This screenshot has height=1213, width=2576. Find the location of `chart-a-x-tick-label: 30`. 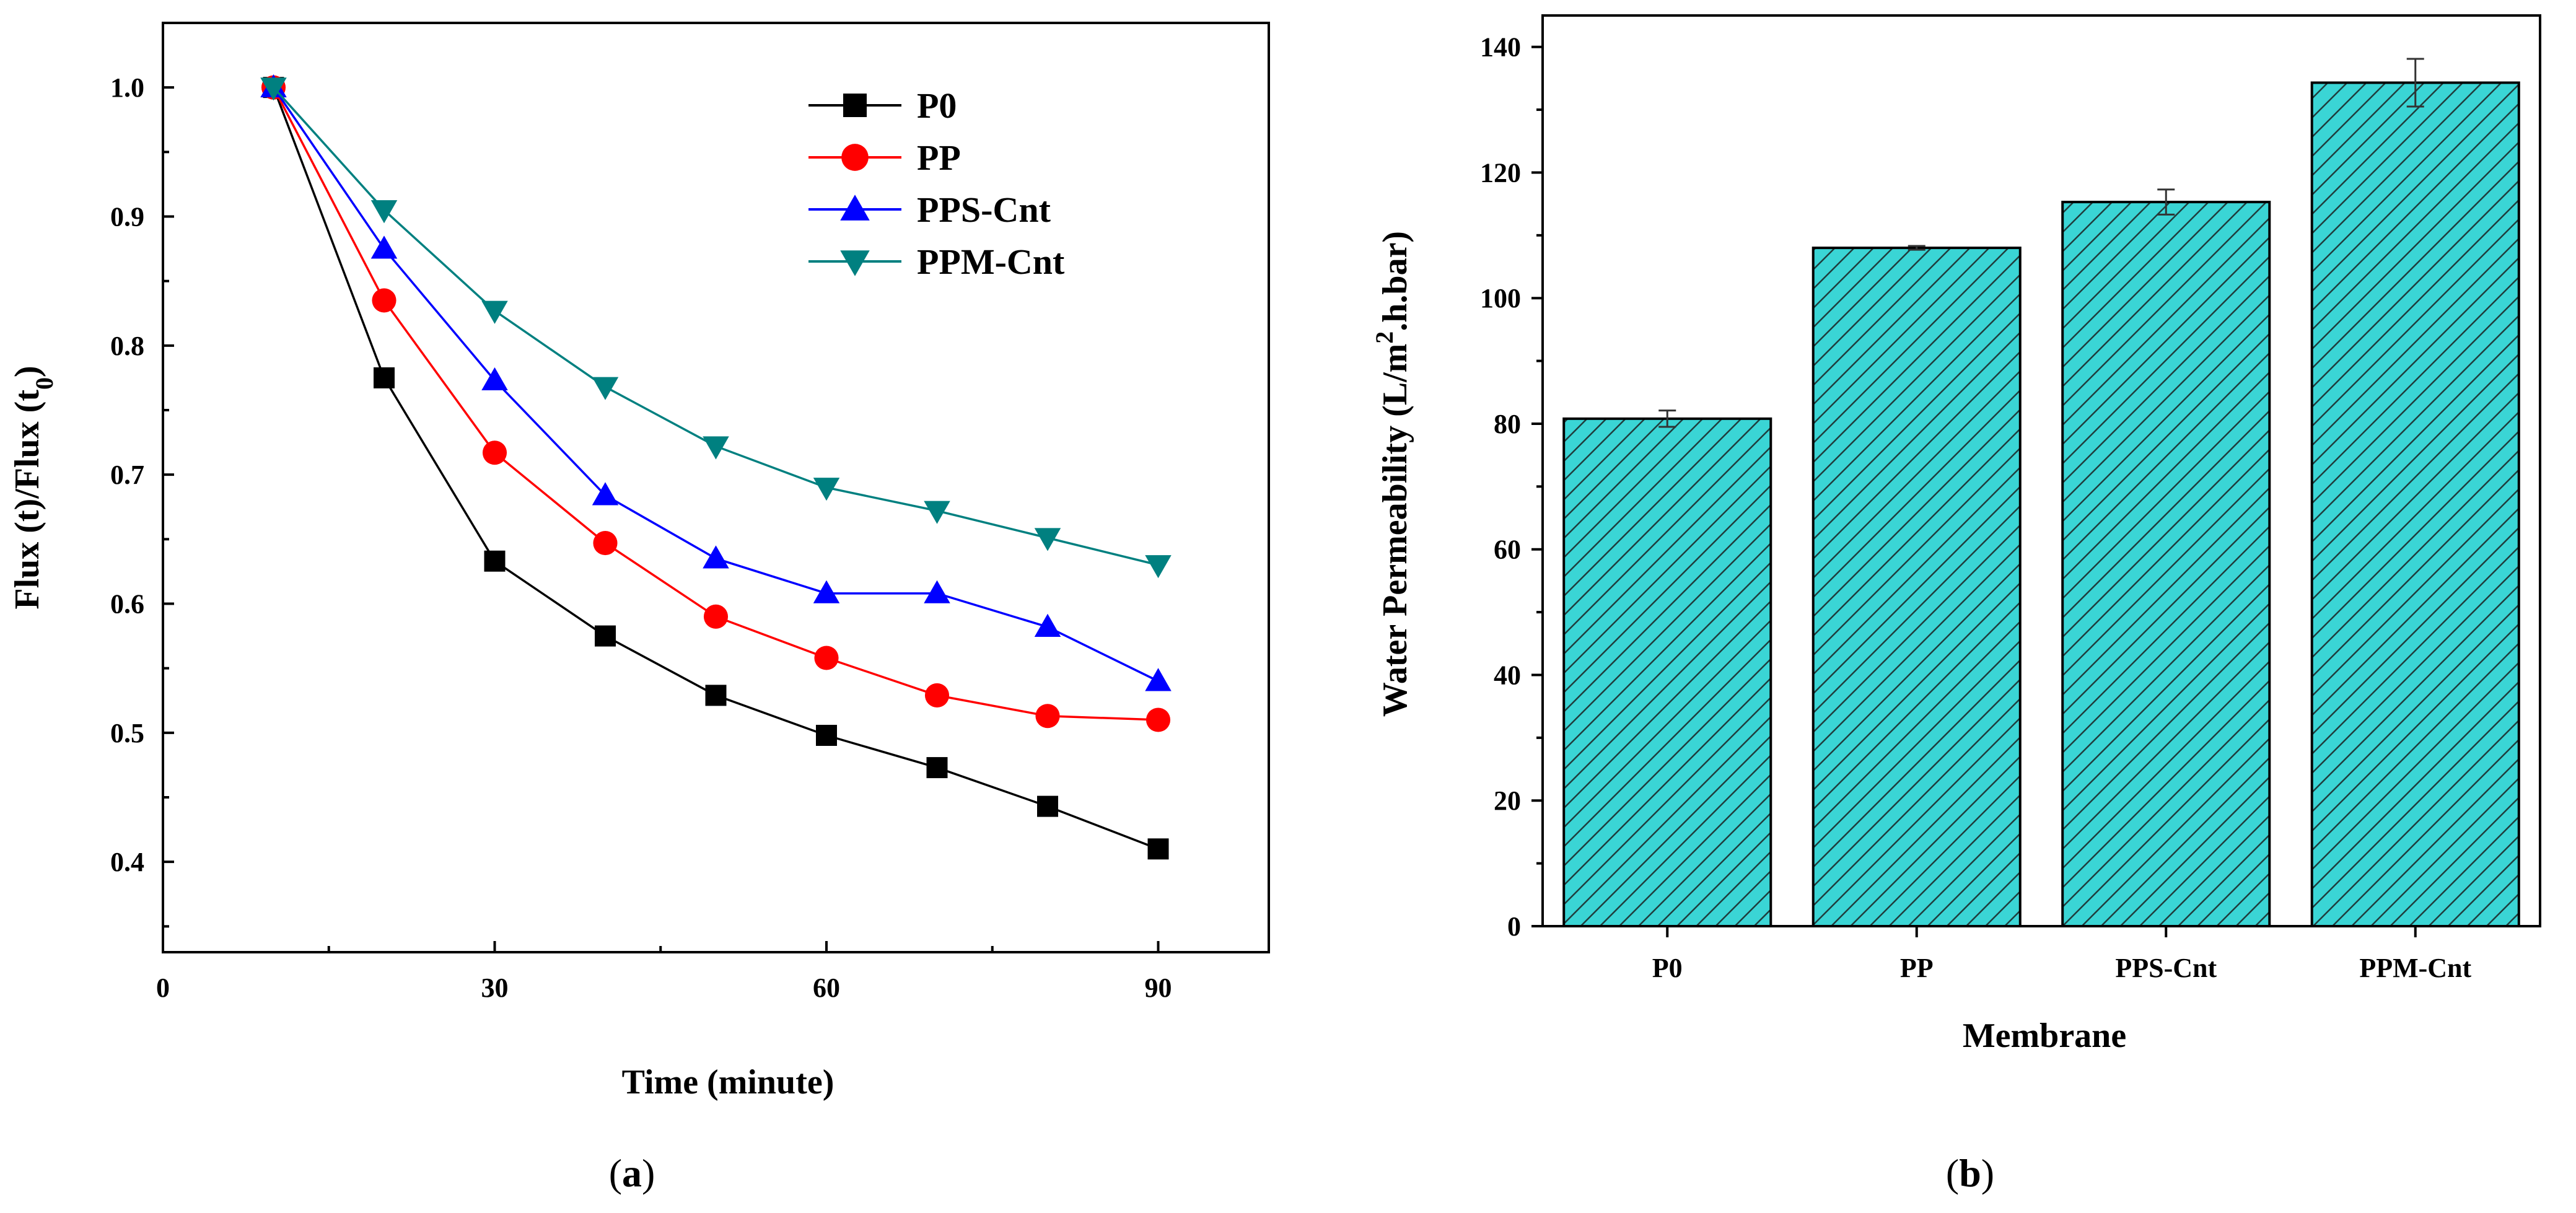

chart-a-x-tick-label: 30 is located at coordinates (495, 988).